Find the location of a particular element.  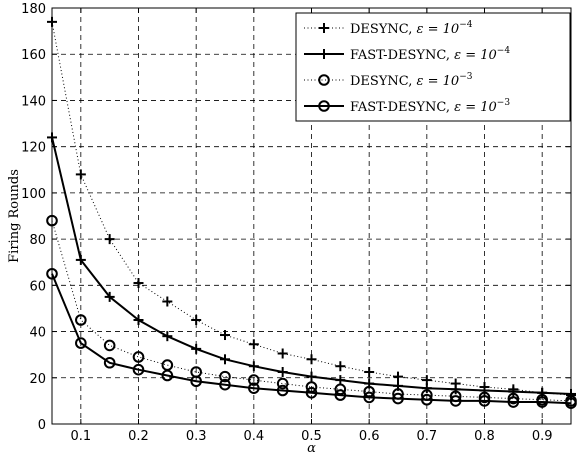

x-tick-label: 0.3 is located at coordinates (196, 436).